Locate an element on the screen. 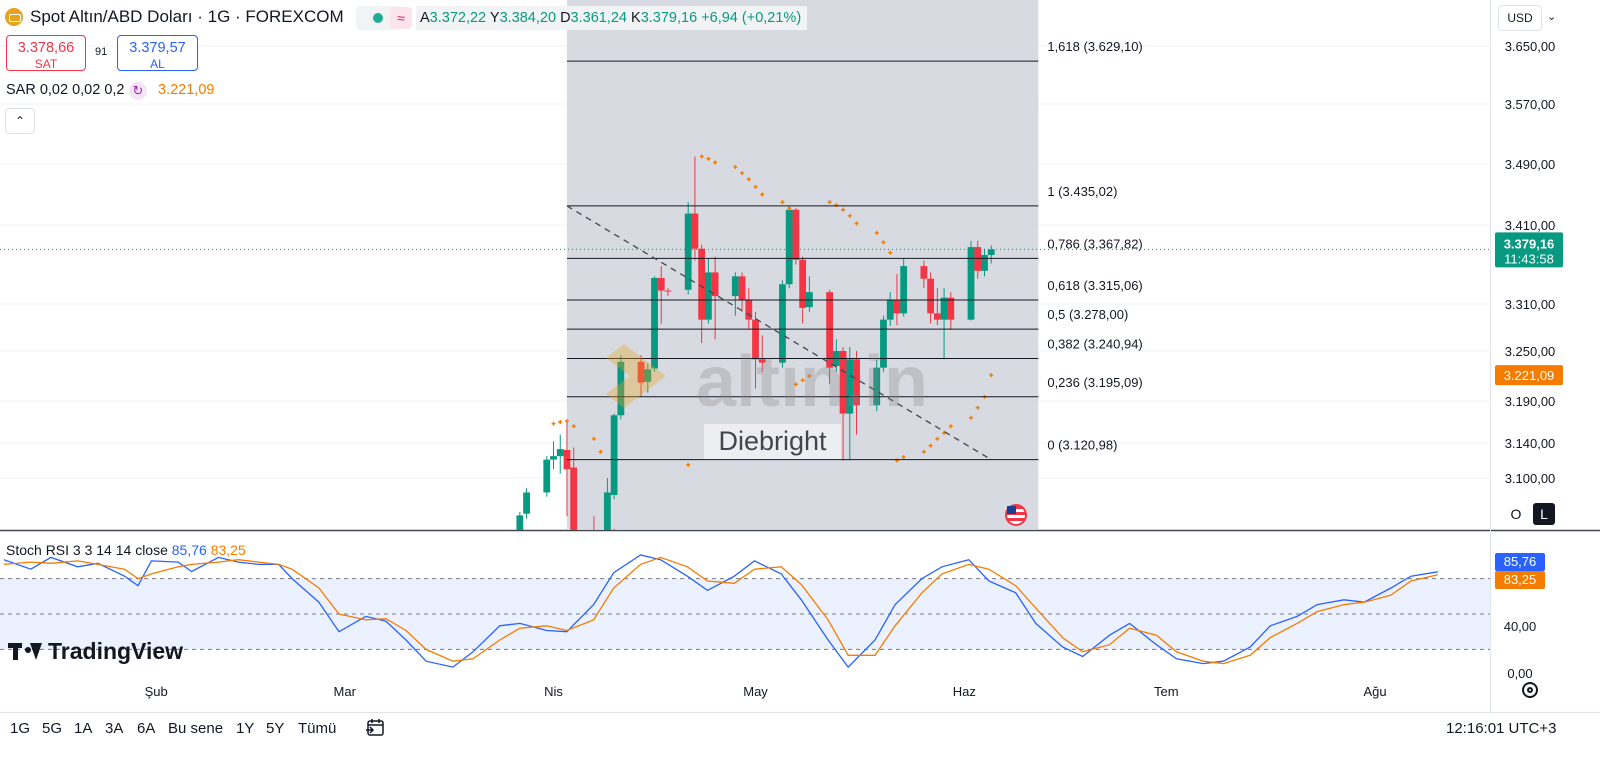 The width and height of the screenshot is (1600, 764). stoch-rsi-legend: Stoch RSI 3 3 14 14 close 85,76 83,25 is located at coordinates (126, 550).